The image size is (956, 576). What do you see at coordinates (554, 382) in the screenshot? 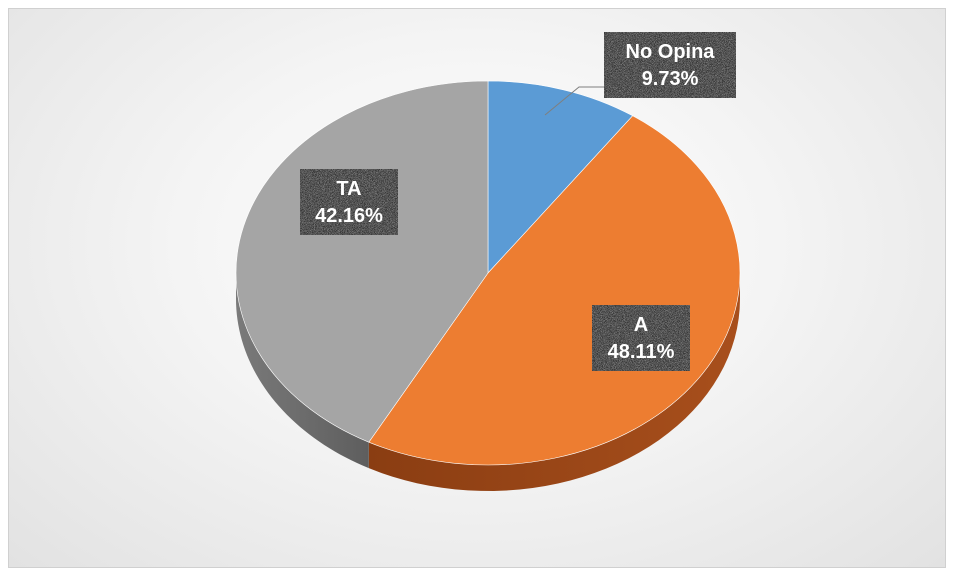
I see `pie-side-a` at bounding box center [554, 382].